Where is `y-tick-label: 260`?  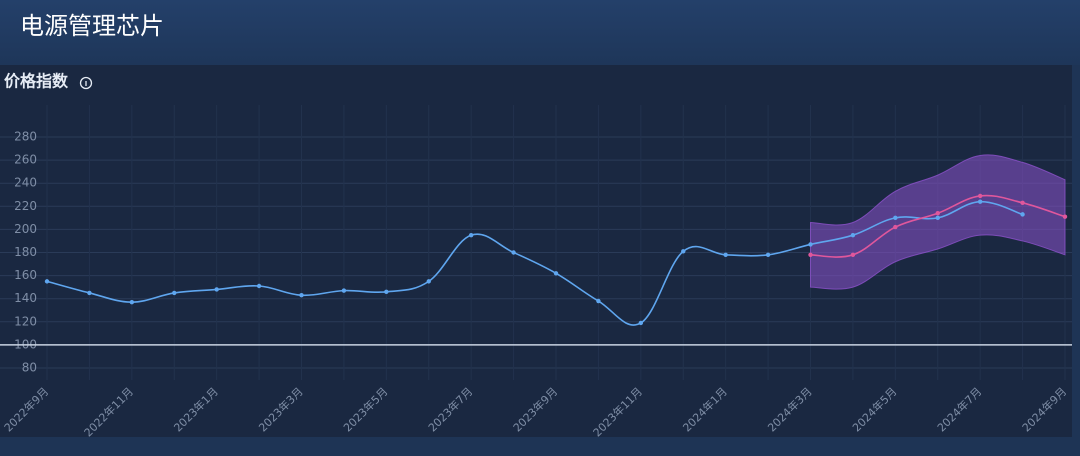
y-tick-label: 260 is located at coordinates (25, 160).